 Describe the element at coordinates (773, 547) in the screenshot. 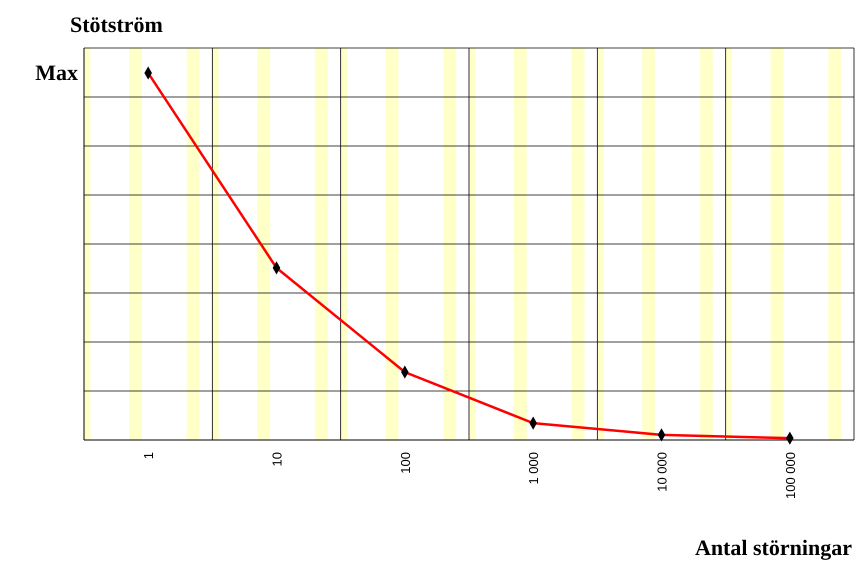

I see `x-axis-title: Antal störningar` at that location.